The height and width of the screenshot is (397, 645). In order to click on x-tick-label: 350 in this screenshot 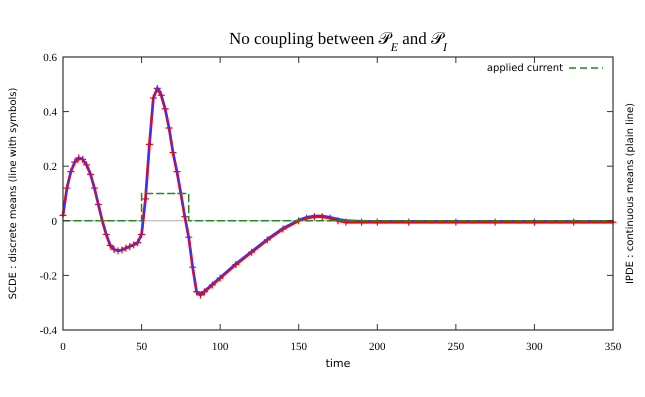, I will do `click(613, 347)`.